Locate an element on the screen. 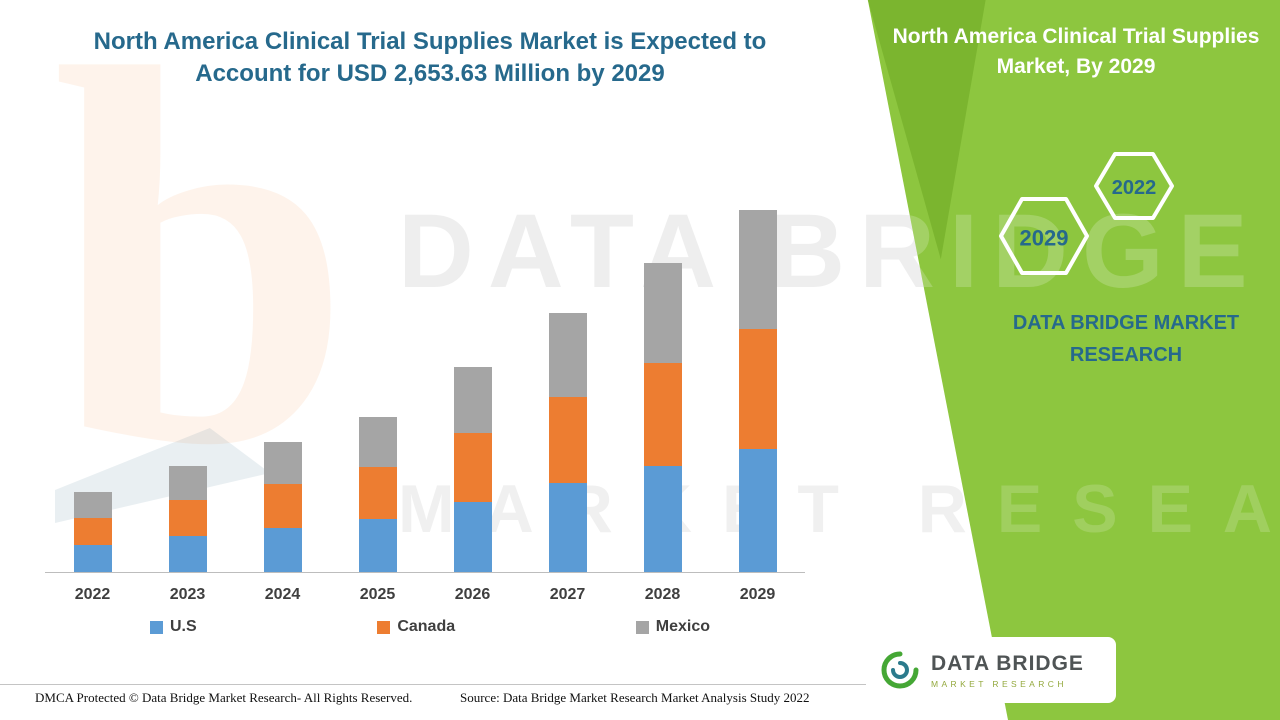 This screenshot has height=720, width=1280. bar-segment-us-2027 is located at coordinates (567, 527).